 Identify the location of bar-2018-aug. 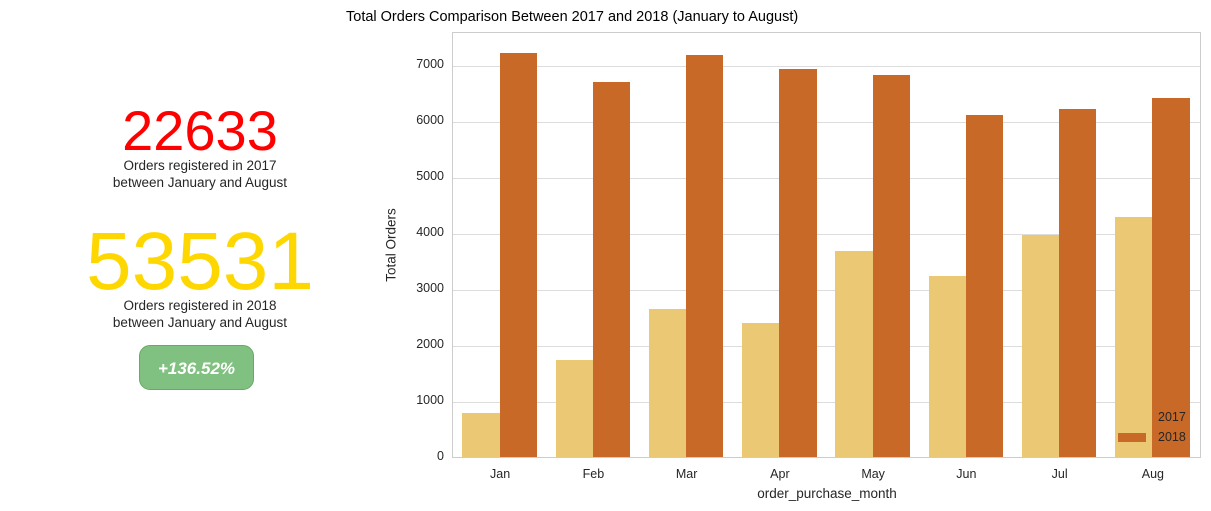
(1171, 277).